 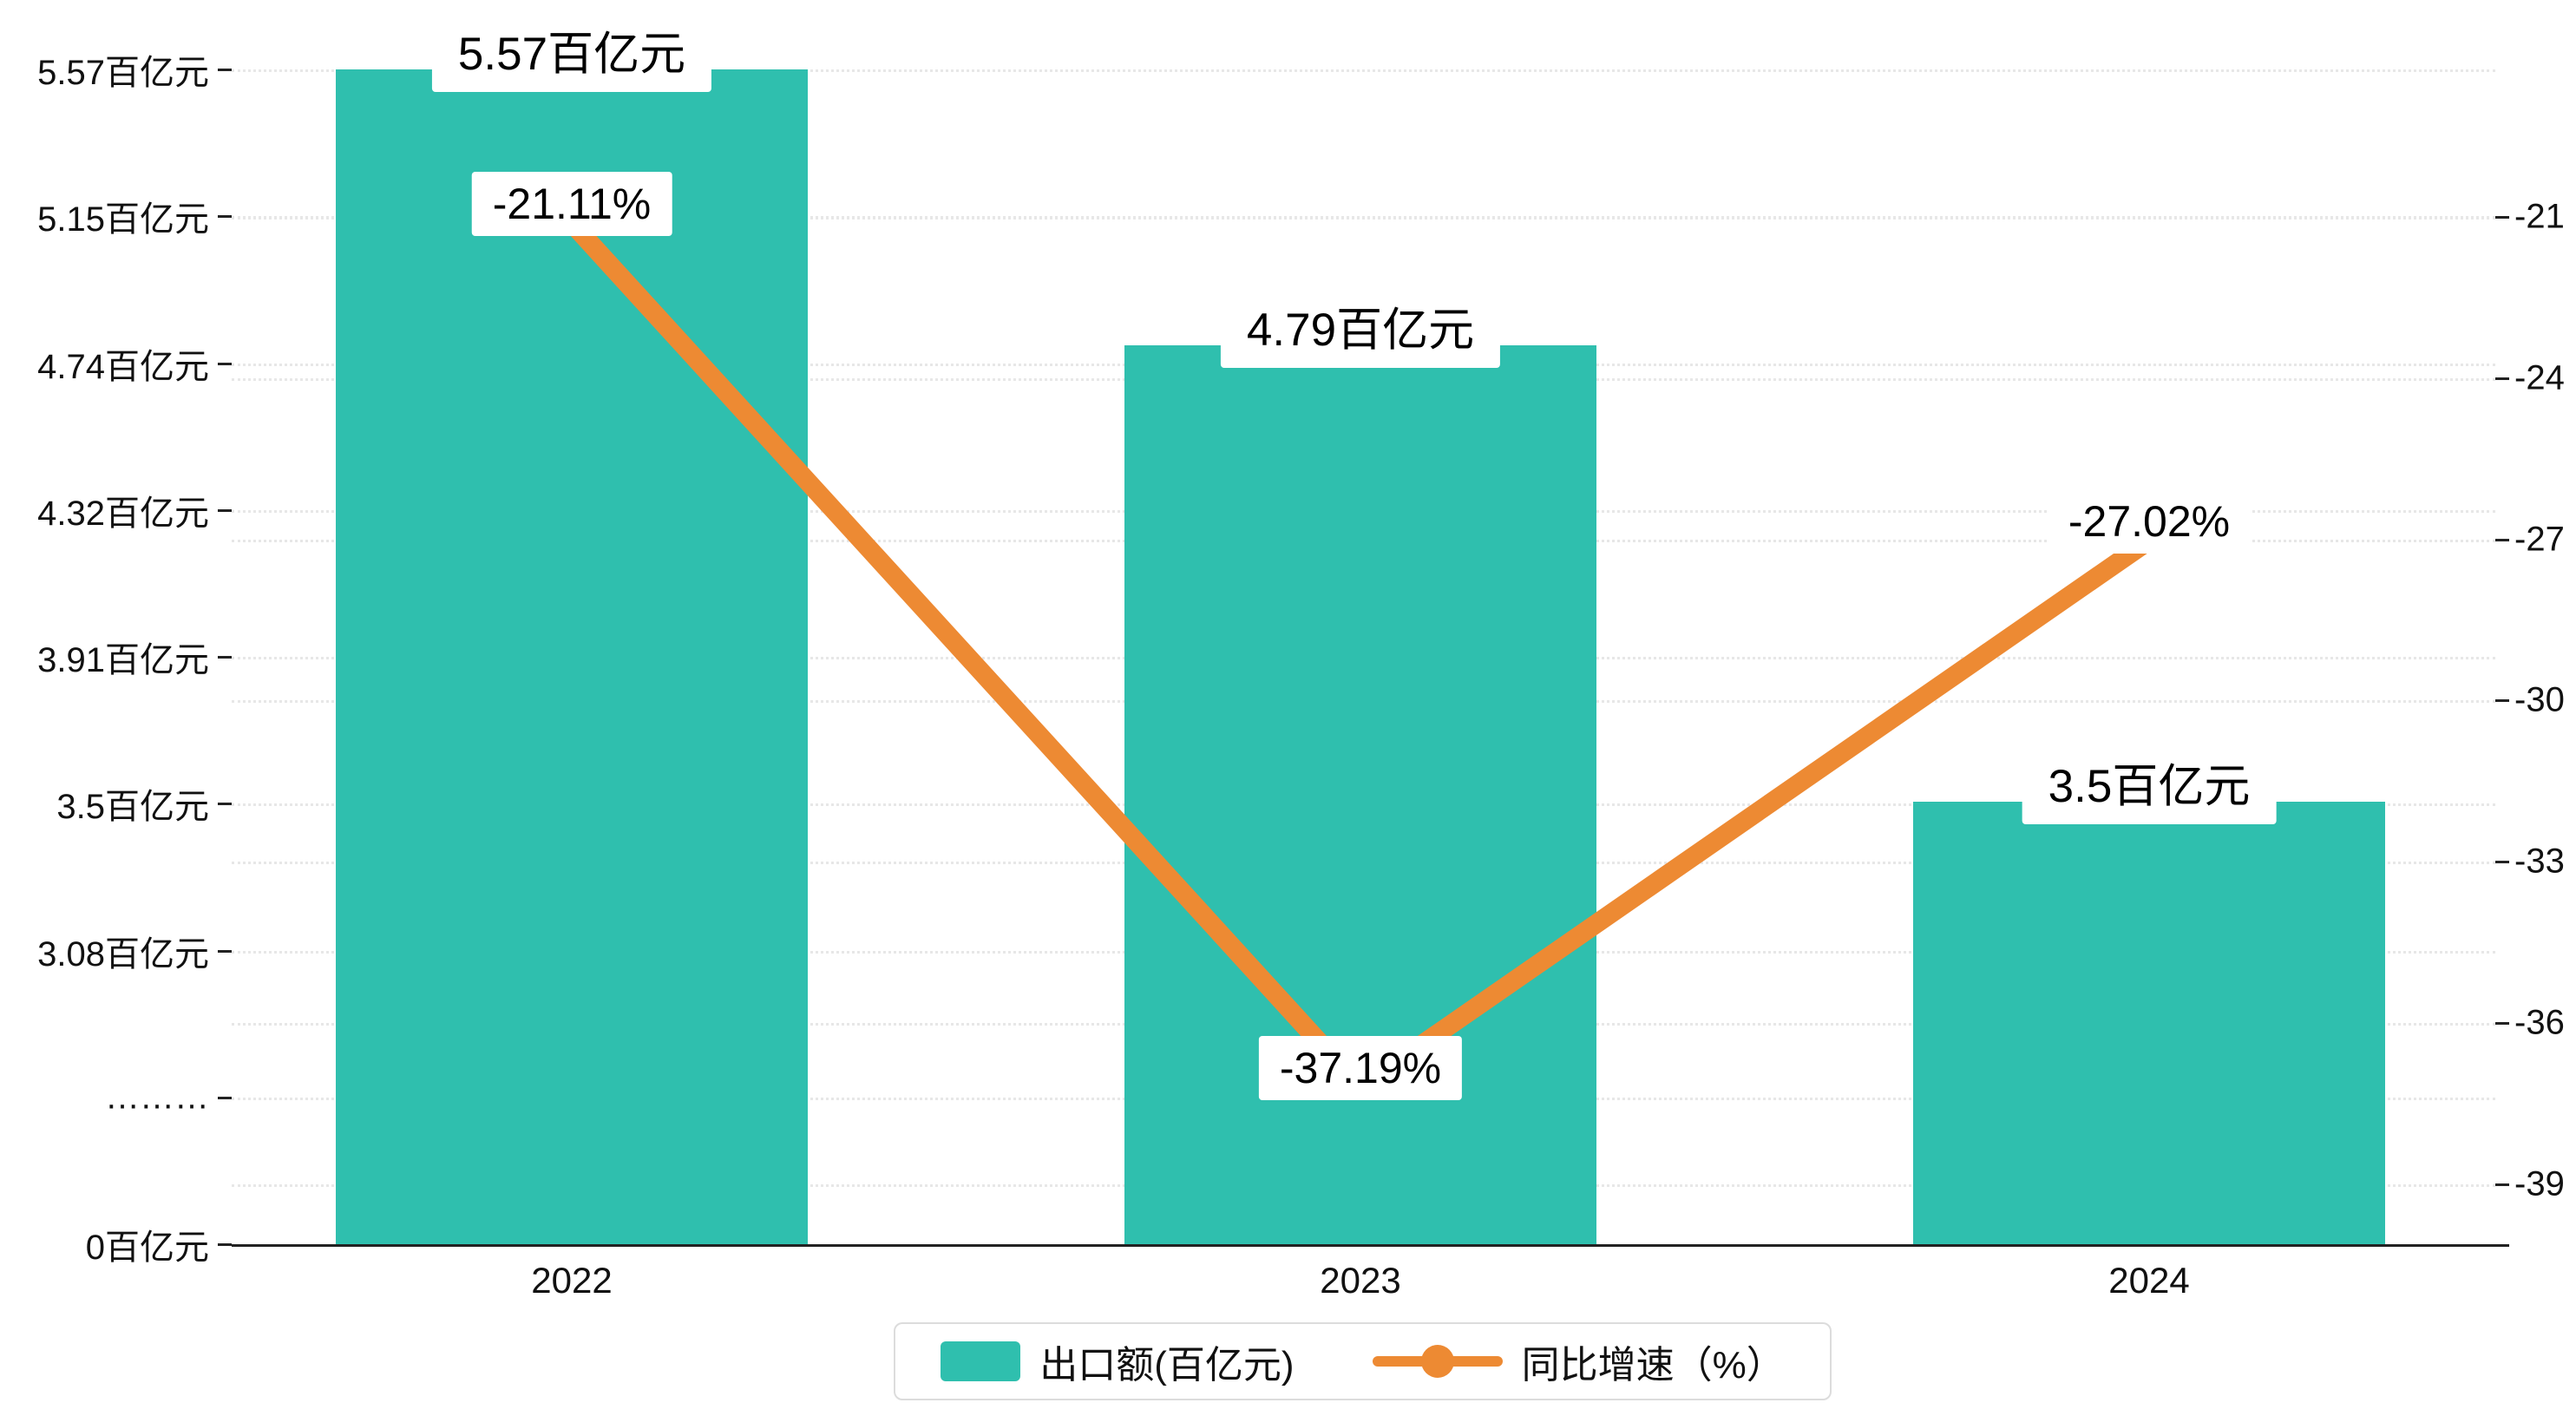 What do you see at coordinates (123, 73) in the screenshot?
I see `left-axis-tick-label: 5.57百亿元` at bounding box center [123, 73].